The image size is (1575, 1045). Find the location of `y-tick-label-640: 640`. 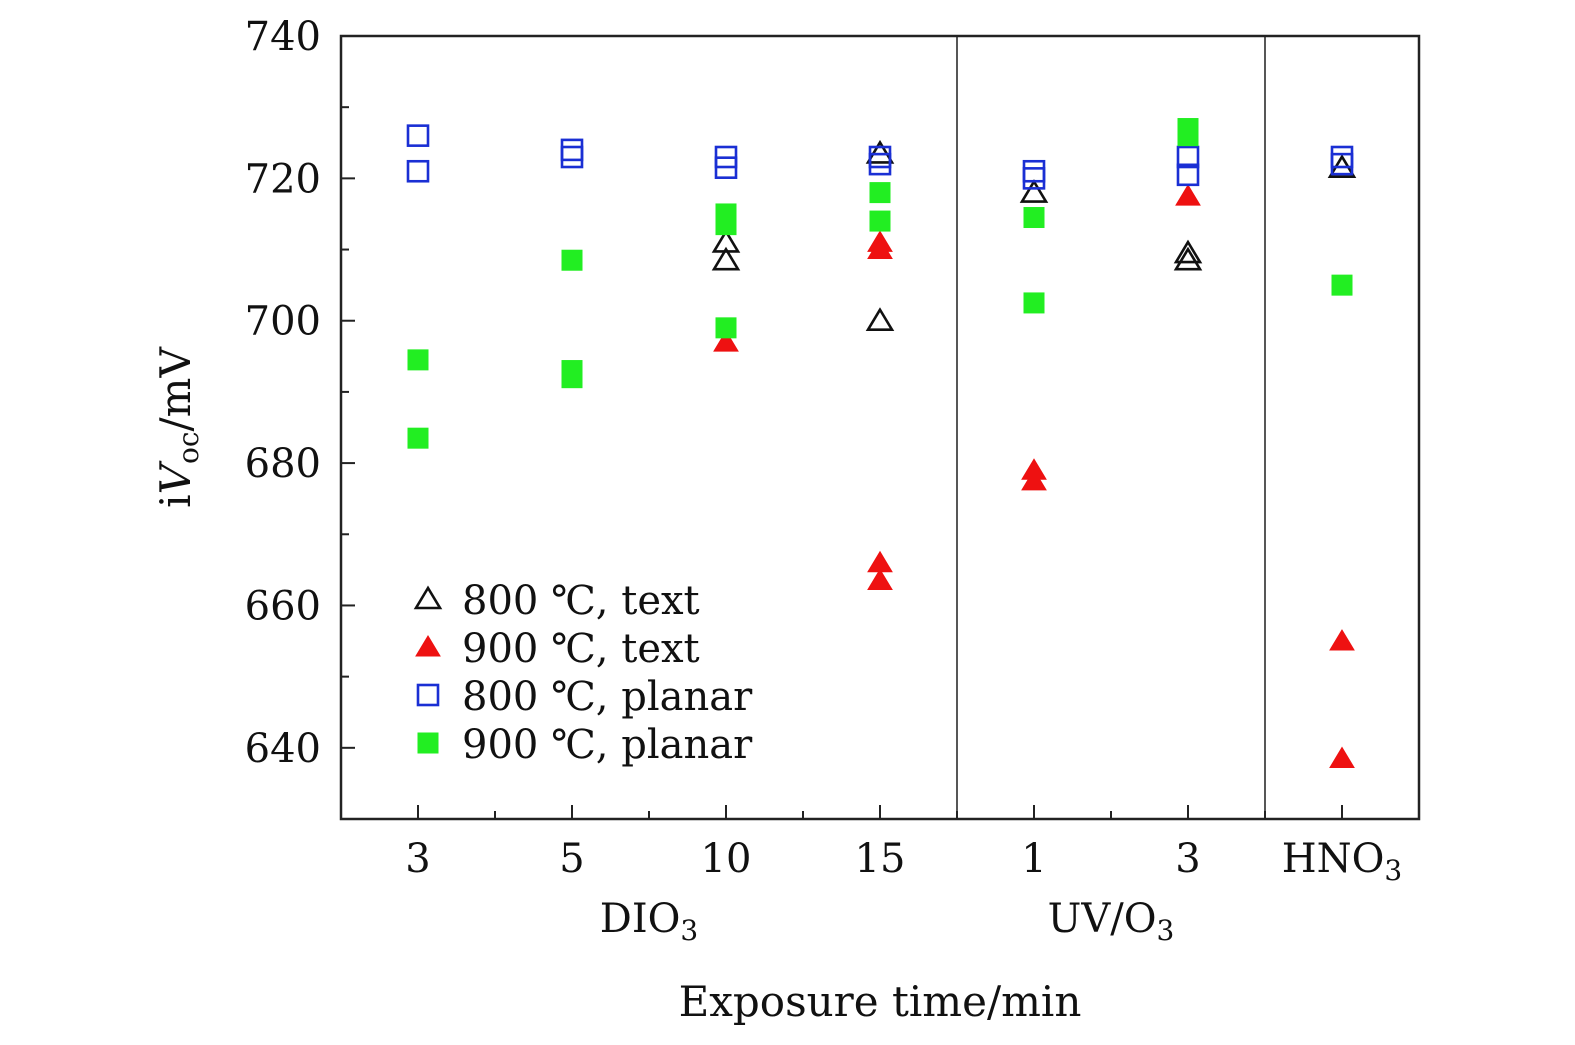

y-tick-label-640: 640 is located at coordinates (283, 749).